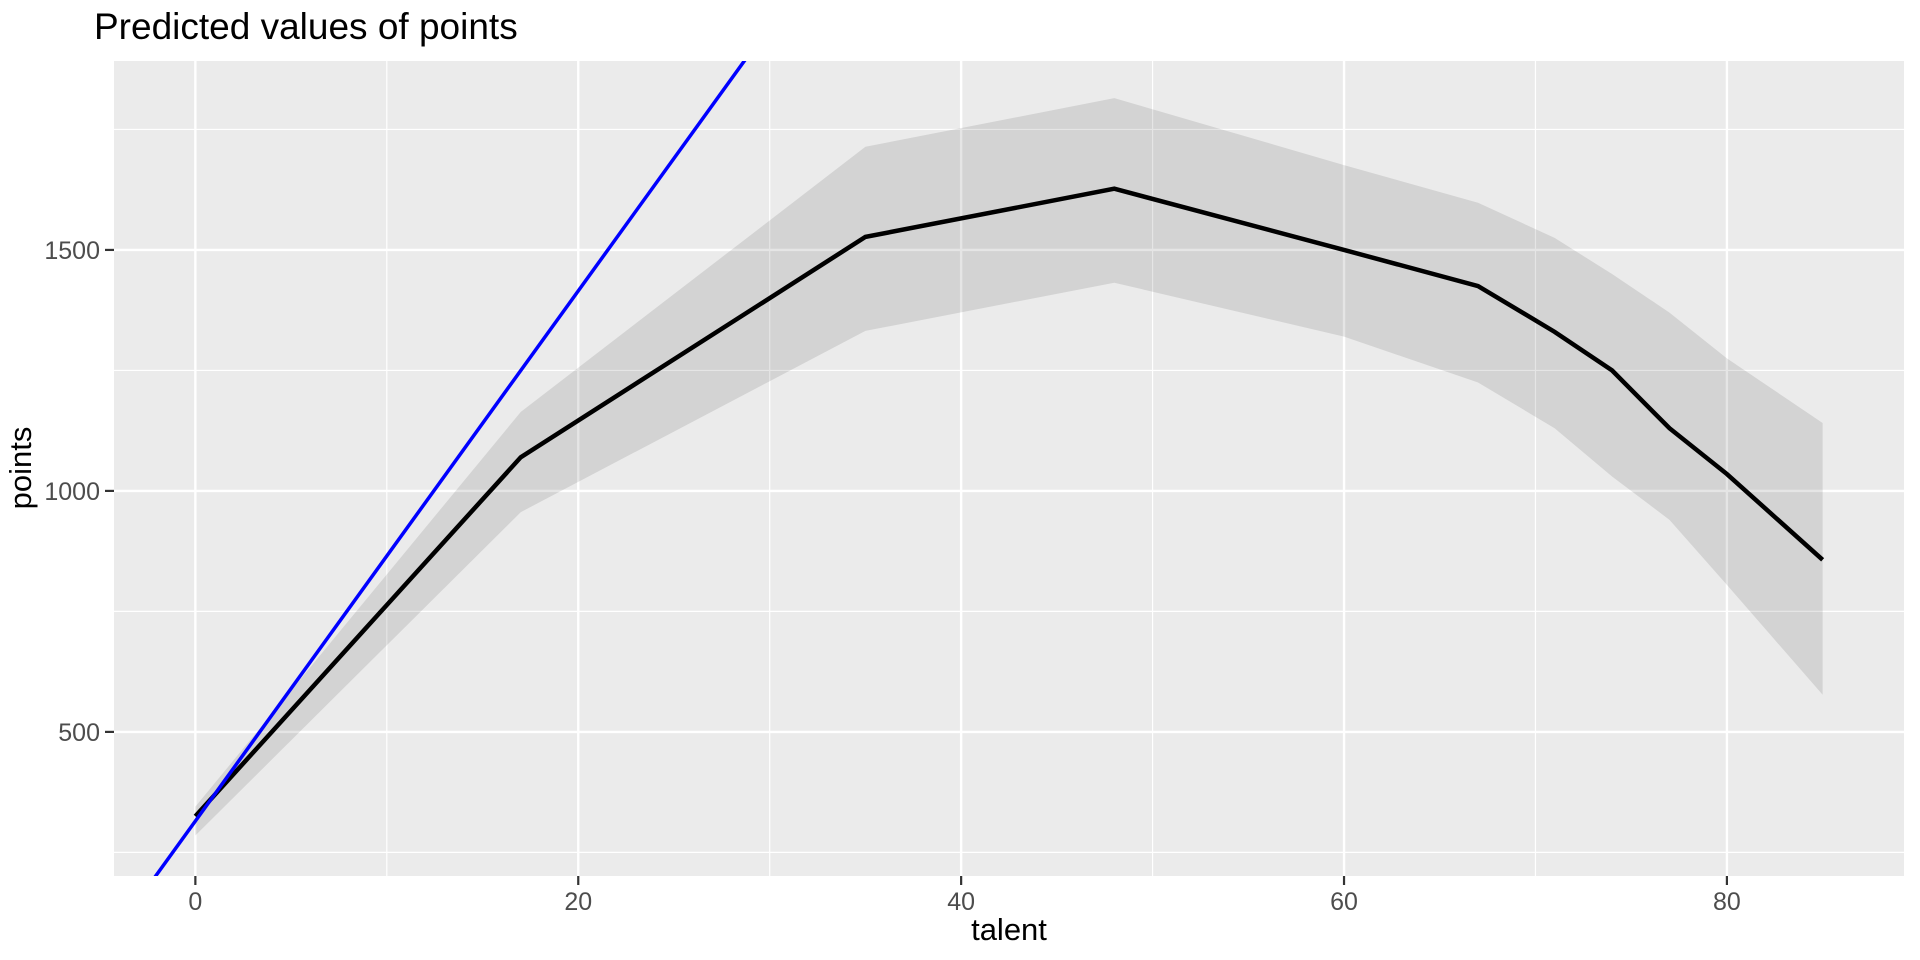  I want to click on x-tick-label: 0, so click(195, 902).